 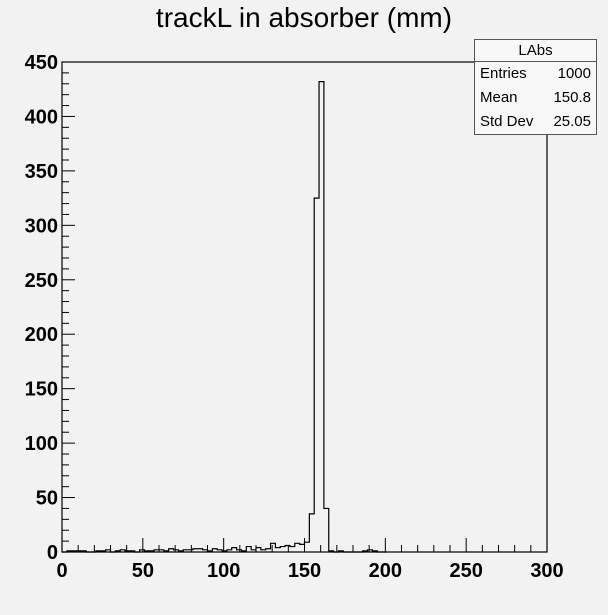 What do you see at coordinates (546, 571) in the screenshot?
I see `x-tick-label: 300` at bounding box center [546, 571].